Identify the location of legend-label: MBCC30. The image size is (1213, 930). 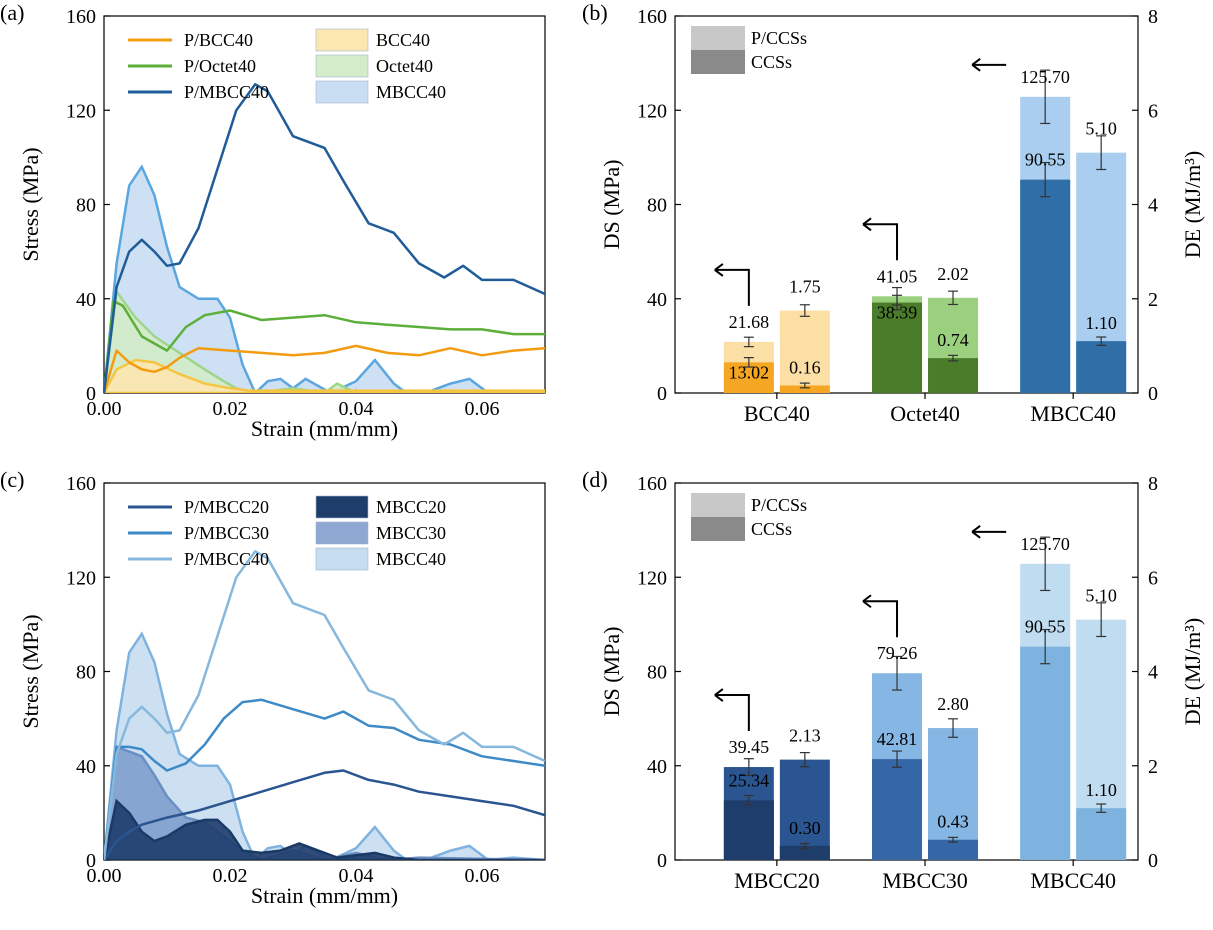
(411, 533).